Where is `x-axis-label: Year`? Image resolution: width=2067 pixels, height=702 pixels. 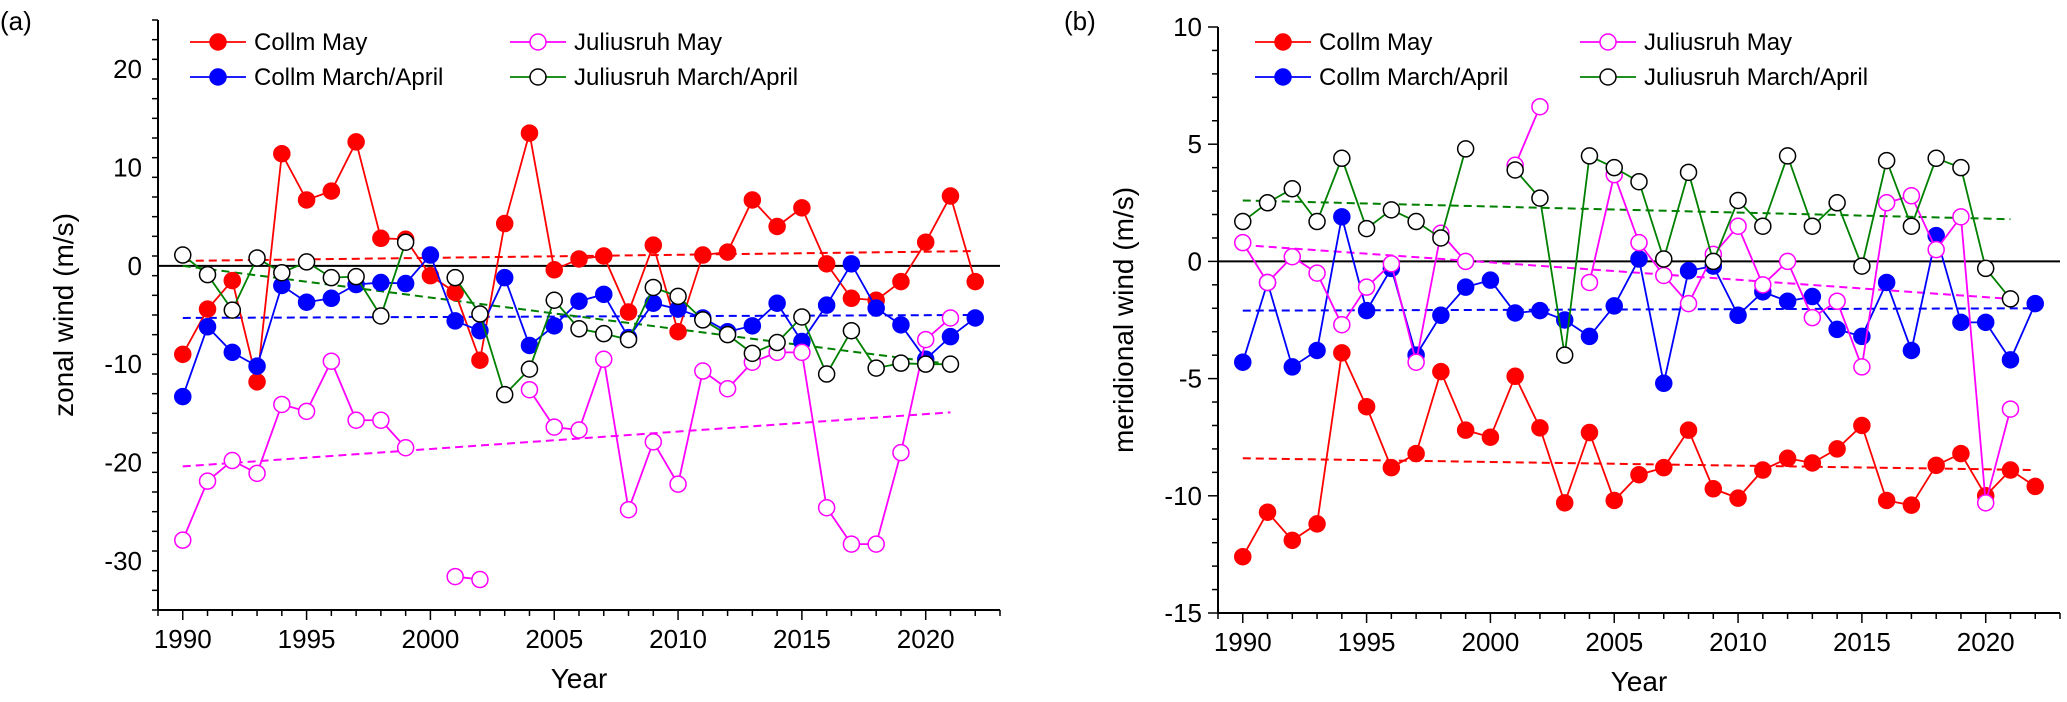
x-axis-label: Year is located at coordinates (1639, 681).